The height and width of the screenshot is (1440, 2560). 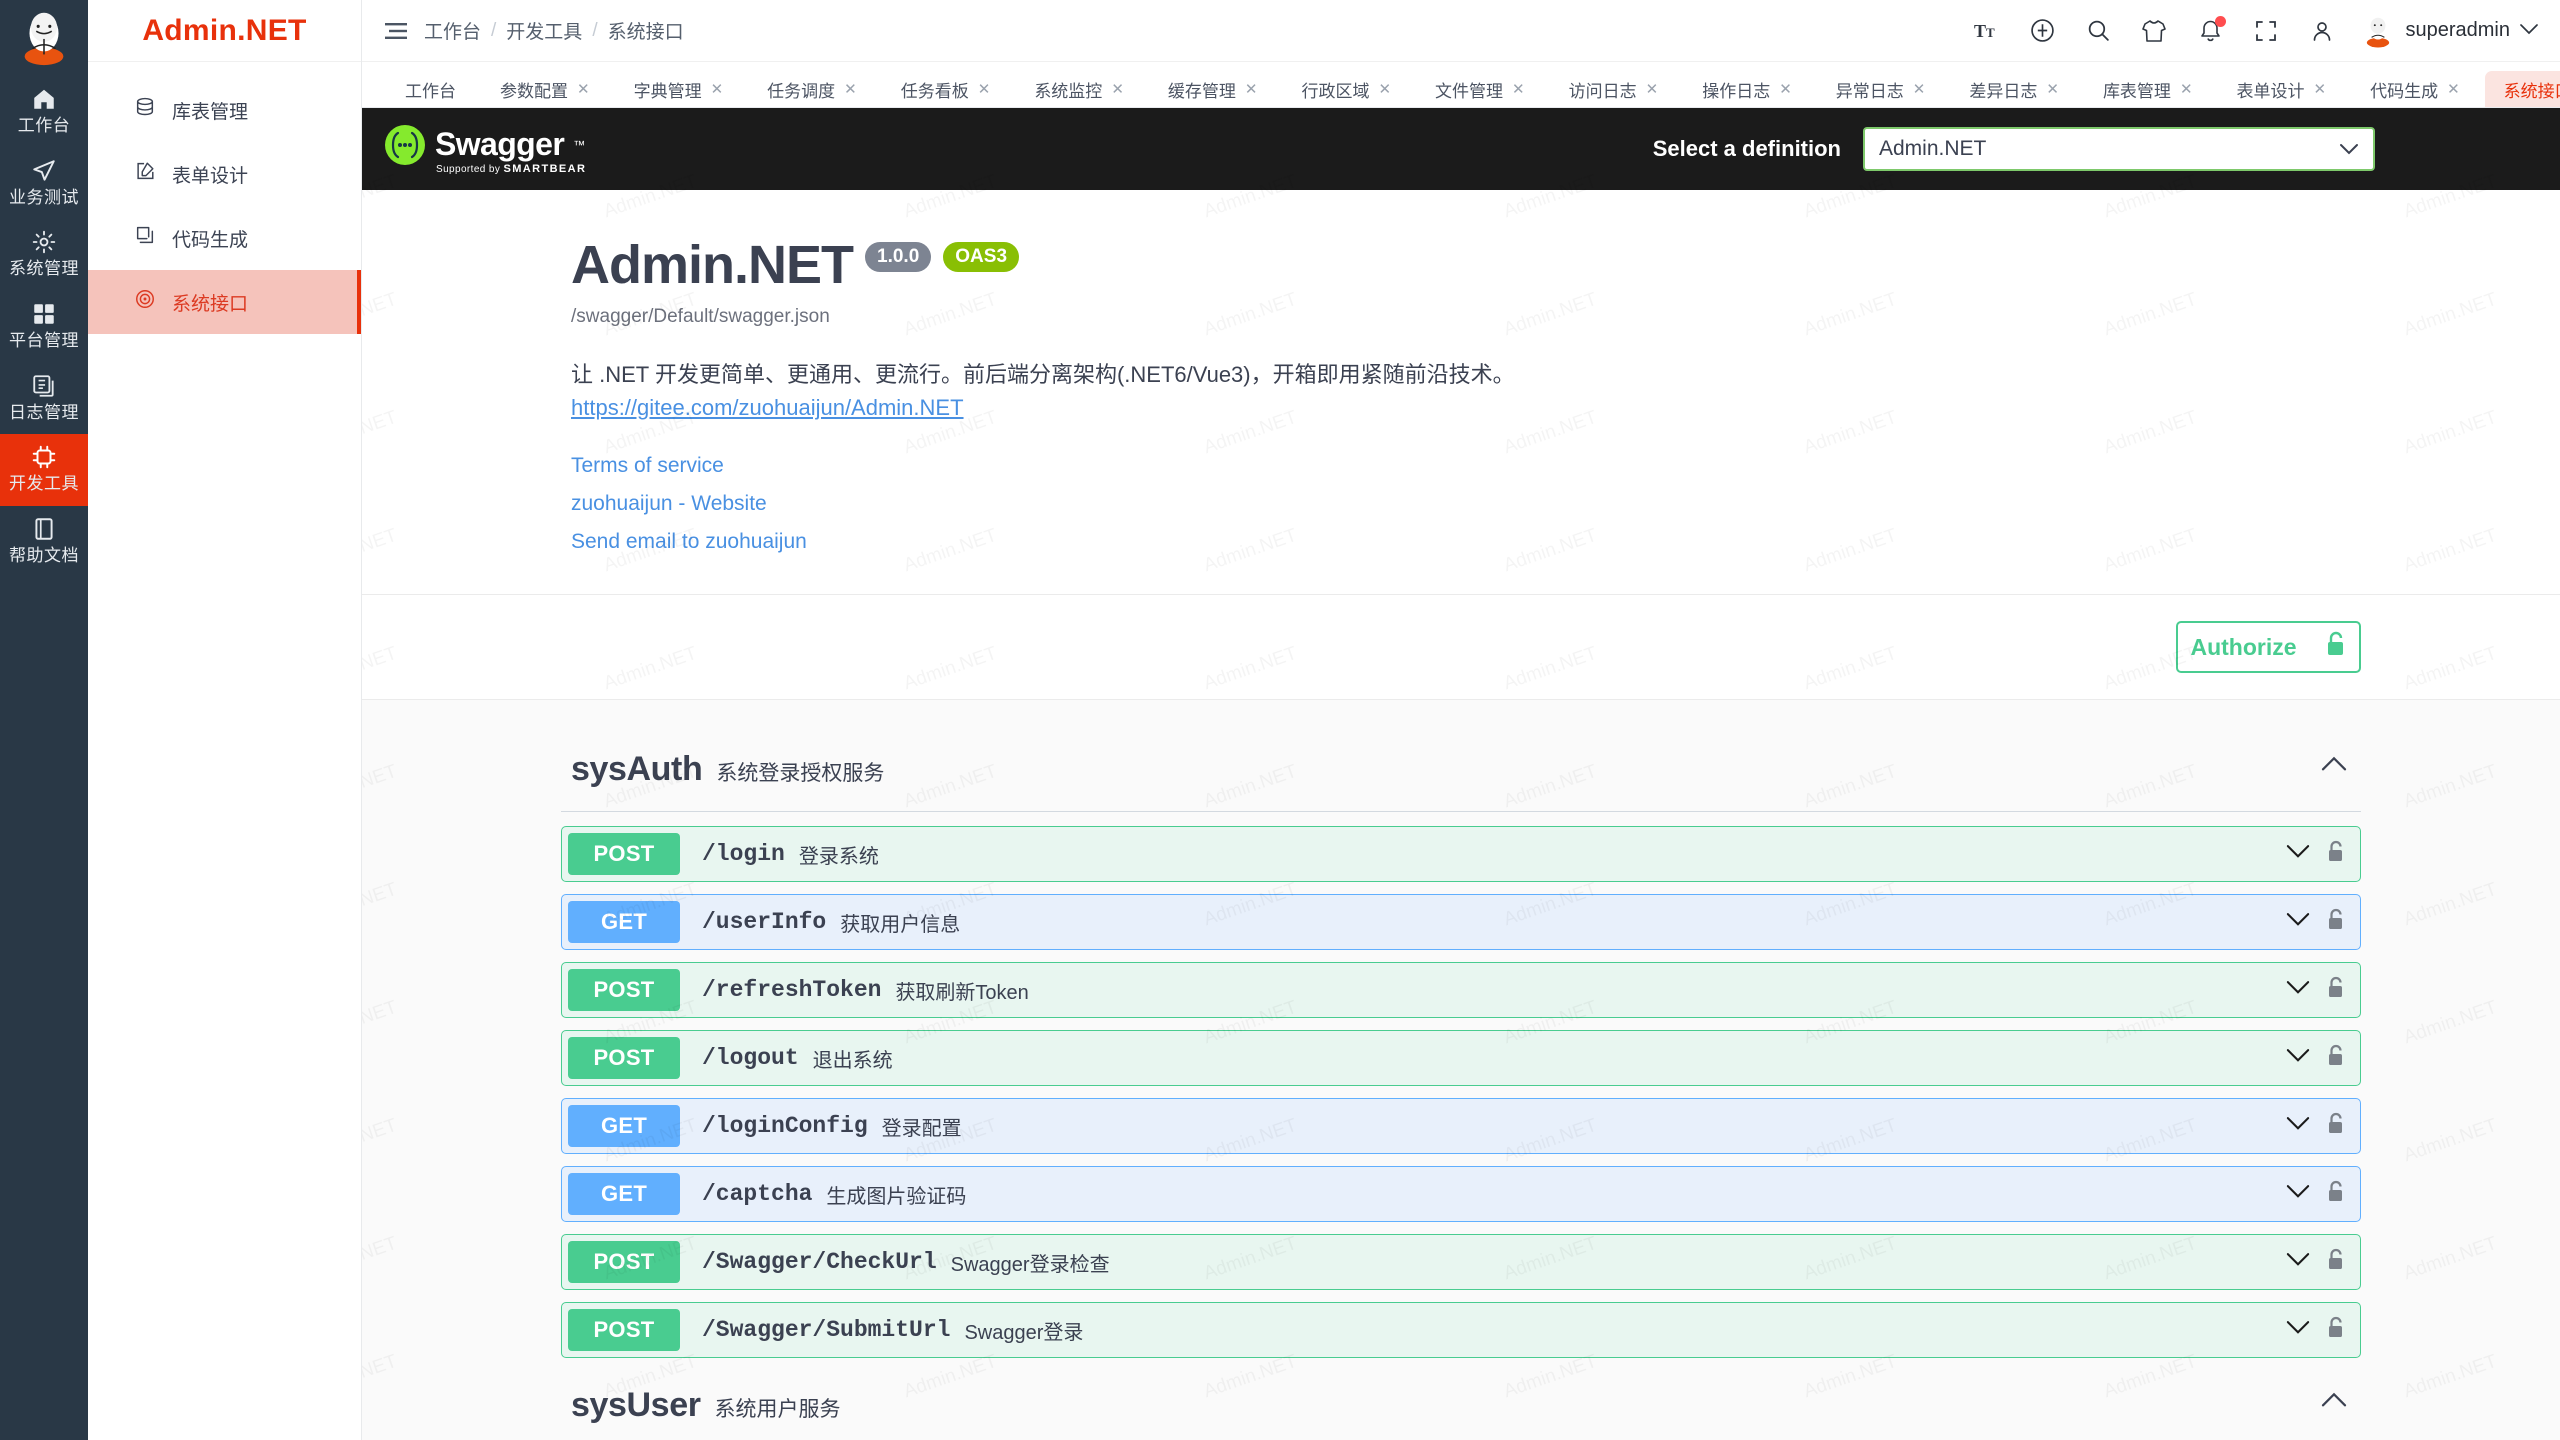 What do you see at coordinates (44, 327) in the screenshot?
I see `rail-item-4: 平台管理` at bounding box center [44, 327].